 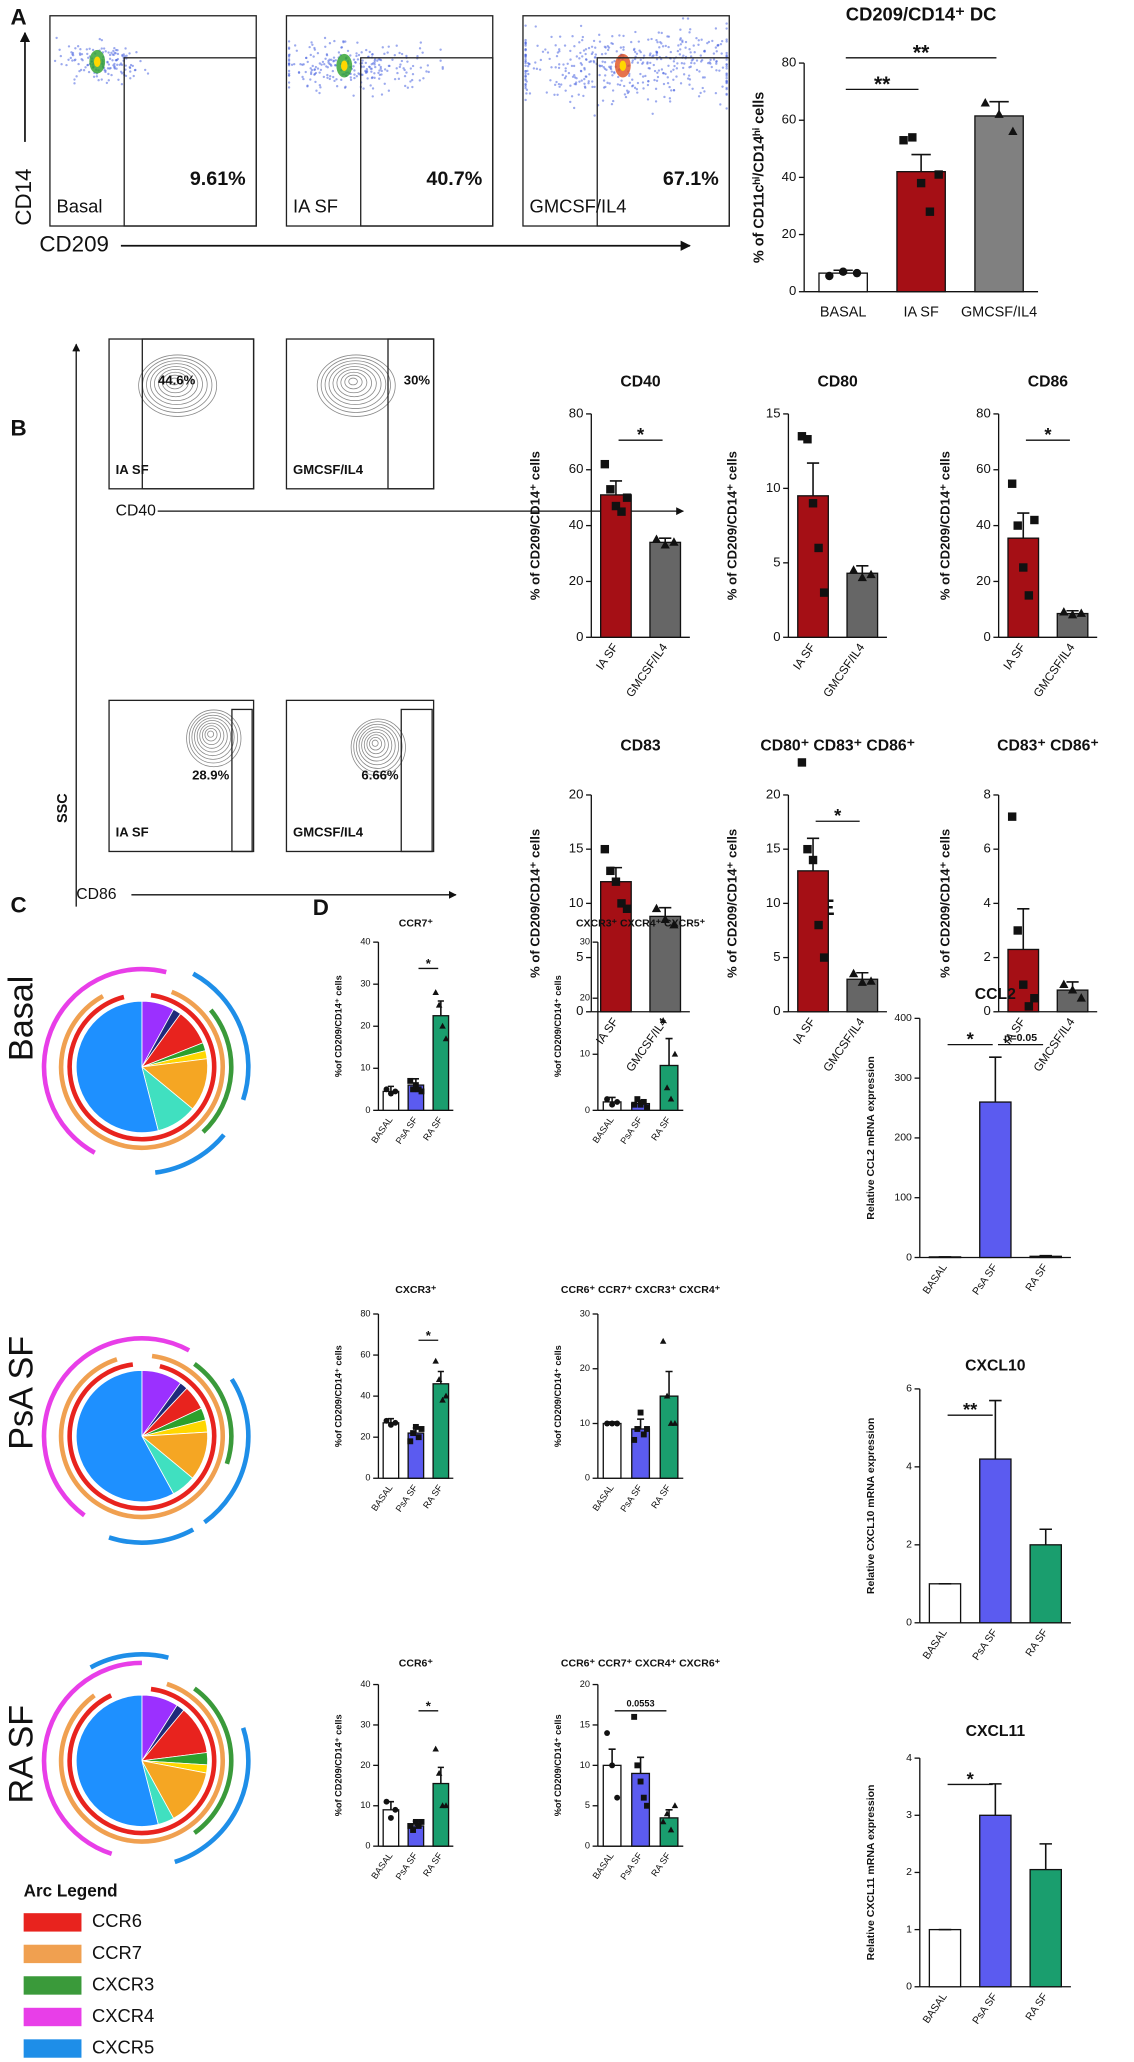 What do you see at coordinates (117, 1760) in the screenshot?
I see `pie-slice` at bounding box center [117, 1760].